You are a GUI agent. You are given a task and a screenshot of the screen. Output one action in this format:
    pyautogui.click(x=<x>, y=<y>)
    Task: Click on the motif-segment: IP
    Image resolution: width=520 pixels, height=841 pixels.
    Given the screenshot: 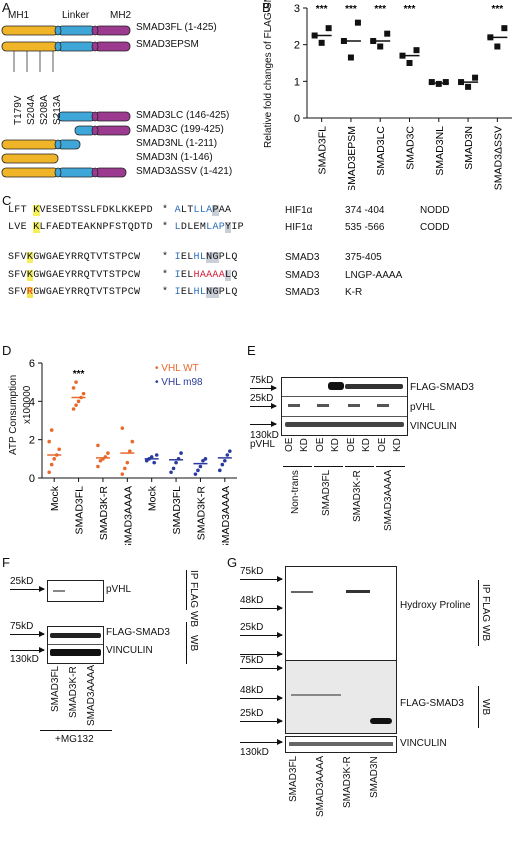 What is the action you would take?
    pyautogui.click(x=237, y=227)
    